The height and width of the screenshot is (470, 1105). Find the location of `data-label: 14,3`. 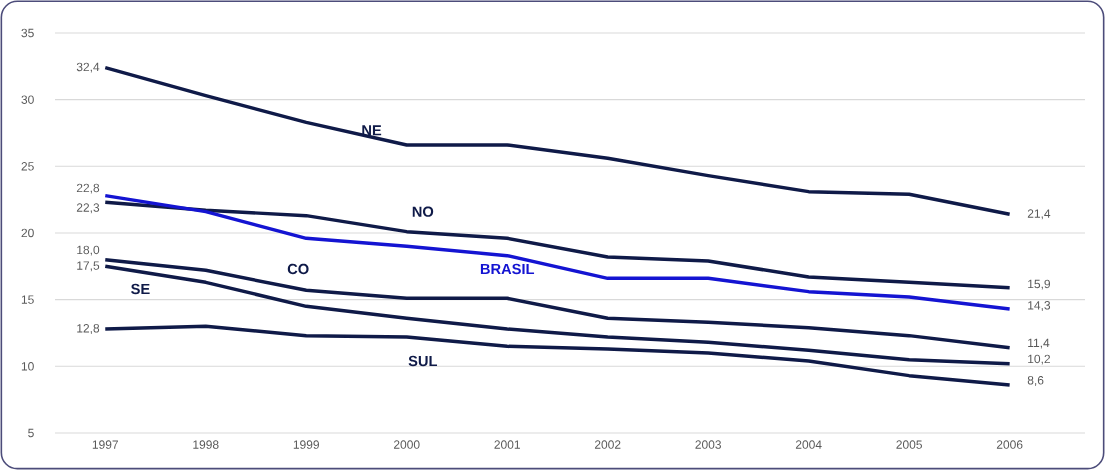

data-label: 14,3 is located at coordinates (1039, 306).